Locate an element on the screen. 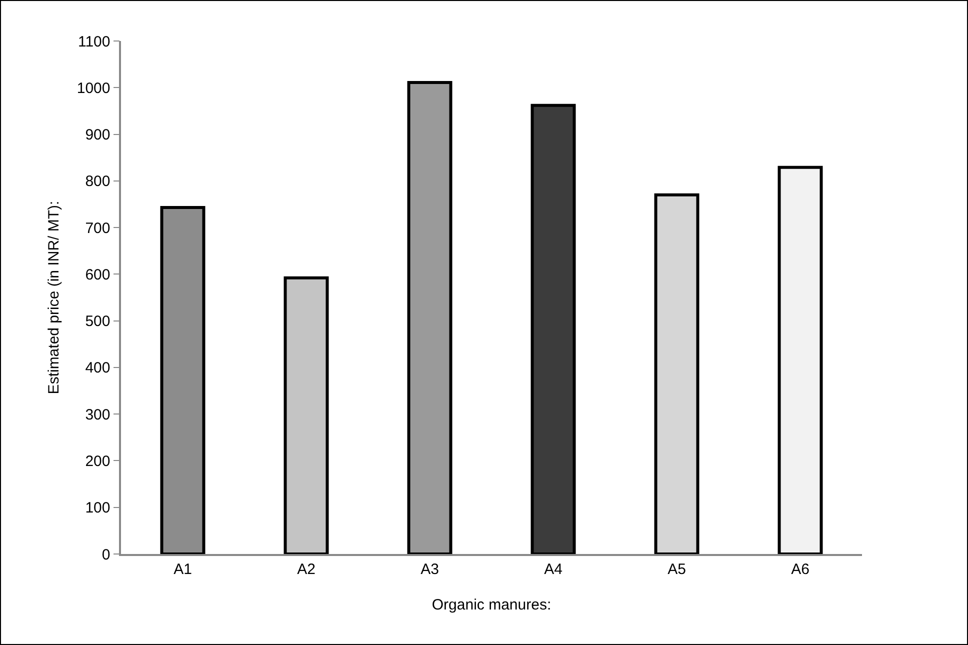 The height and width of the screenshot is (645, 968). y-tick-label: 700 is located at coordinates (97, 228).